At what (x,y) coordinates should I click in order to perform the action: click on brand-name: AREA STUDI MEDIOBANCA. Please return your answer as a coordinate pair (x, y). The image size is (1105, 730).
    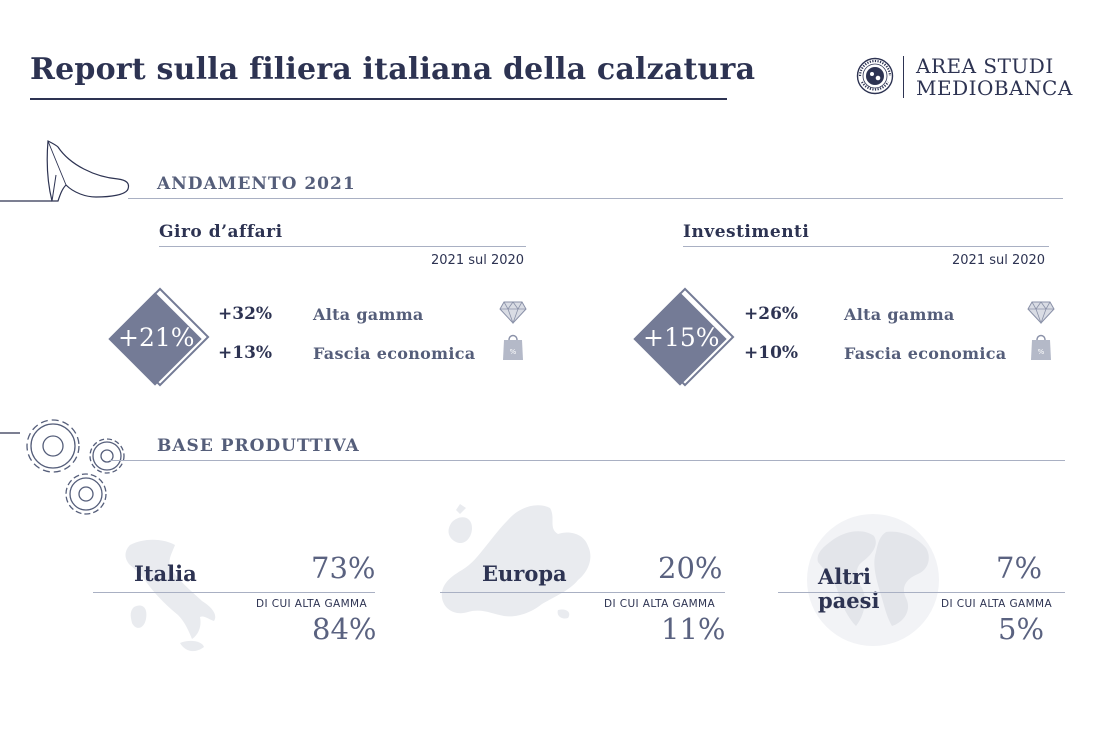
    Looking at the image, I should click on (994, 77).